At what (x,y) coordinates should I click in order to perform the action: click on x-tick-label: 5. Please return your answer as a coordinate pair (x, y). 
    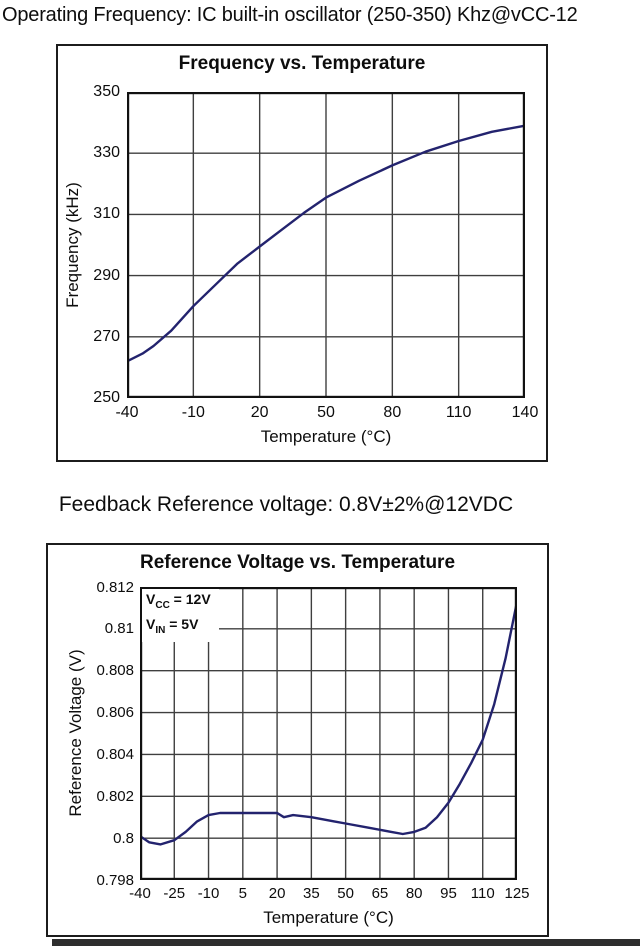
    Looking at the image, I should click on (242, 893).